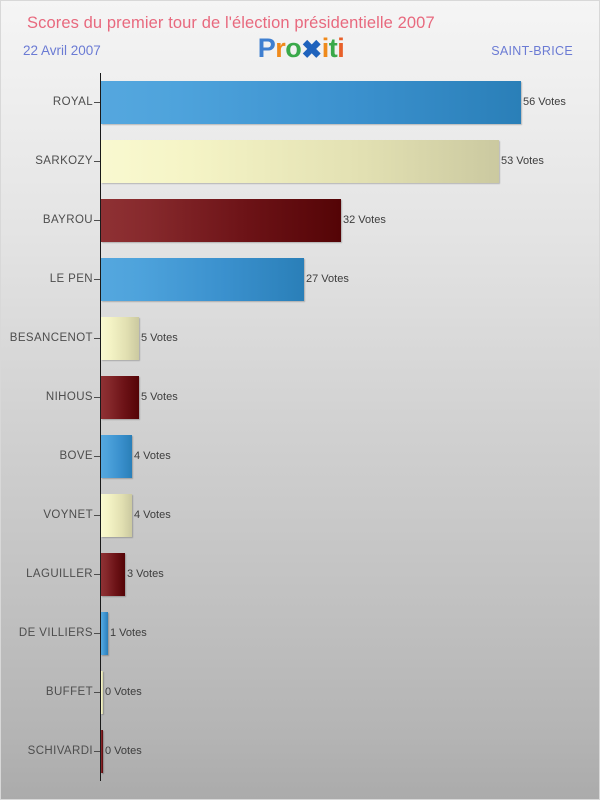 The height and width of the screenshot is (800, 600). I want to click on candidate-label: LAGUILLER, so click(59, 574).